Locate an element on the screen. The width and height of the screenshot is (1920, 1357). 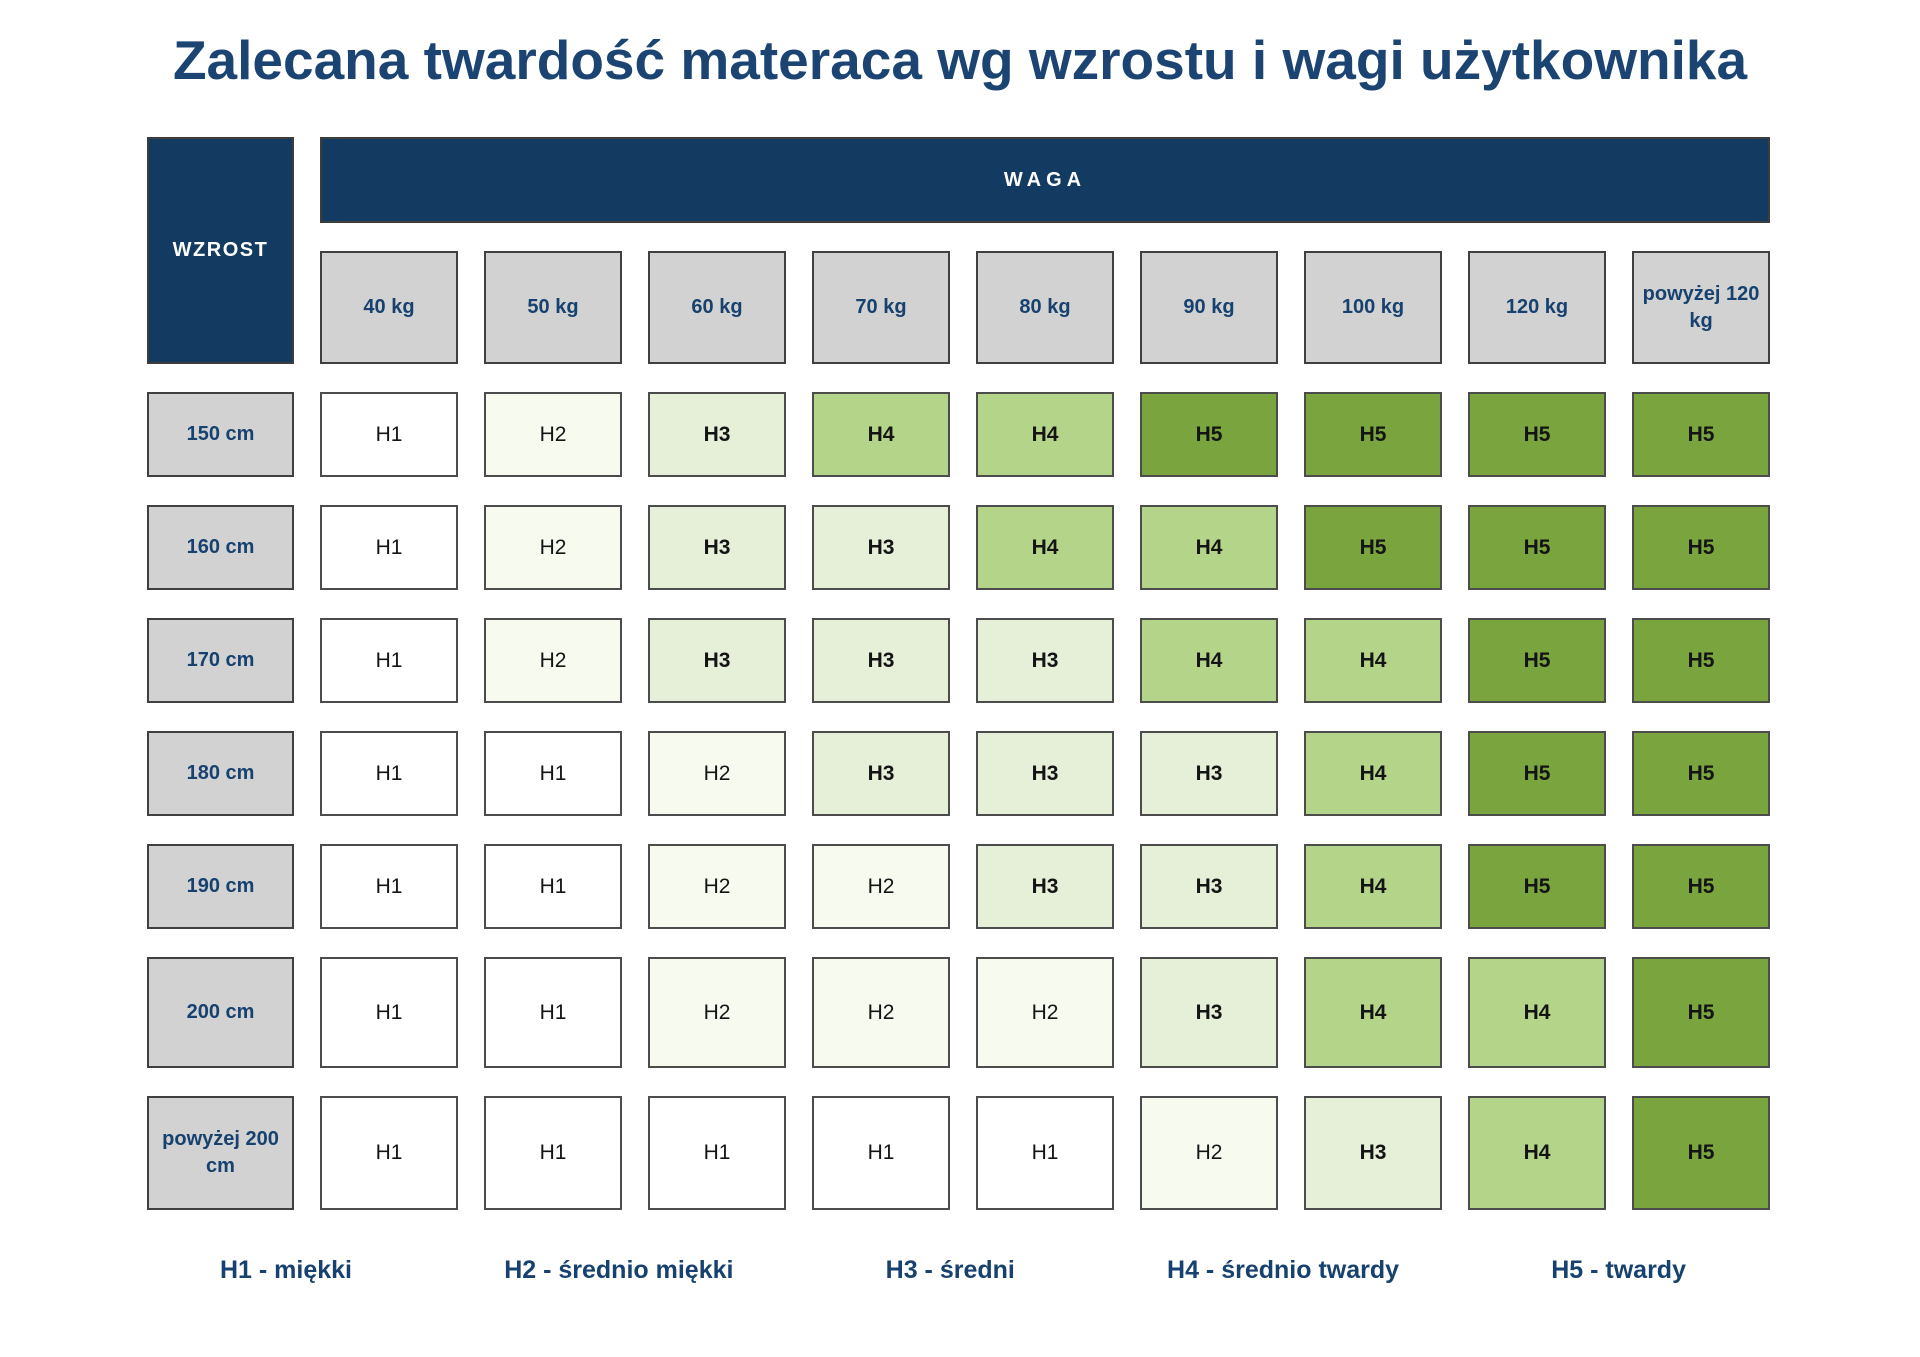
legend-item: H1 - miękki is located at coordinates (286, 1270).